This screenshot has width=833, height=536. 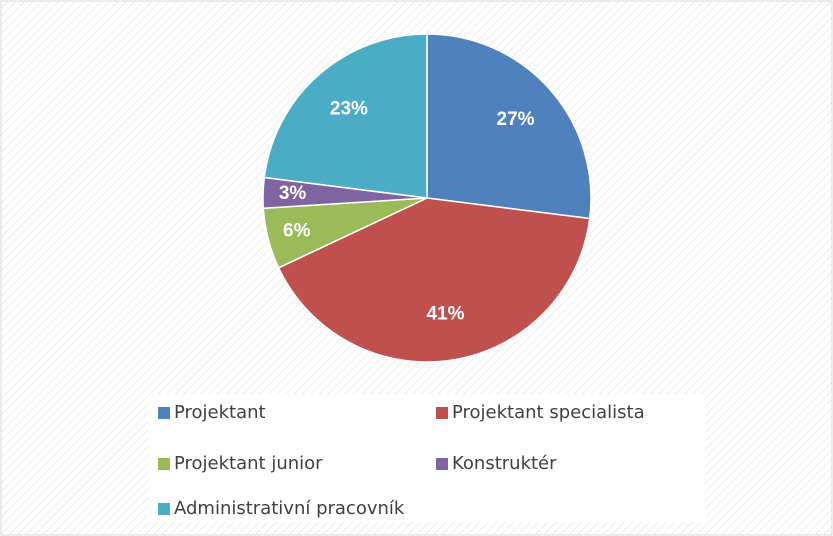 I want to click on data-label: 41%, so click(x=445, y=314).